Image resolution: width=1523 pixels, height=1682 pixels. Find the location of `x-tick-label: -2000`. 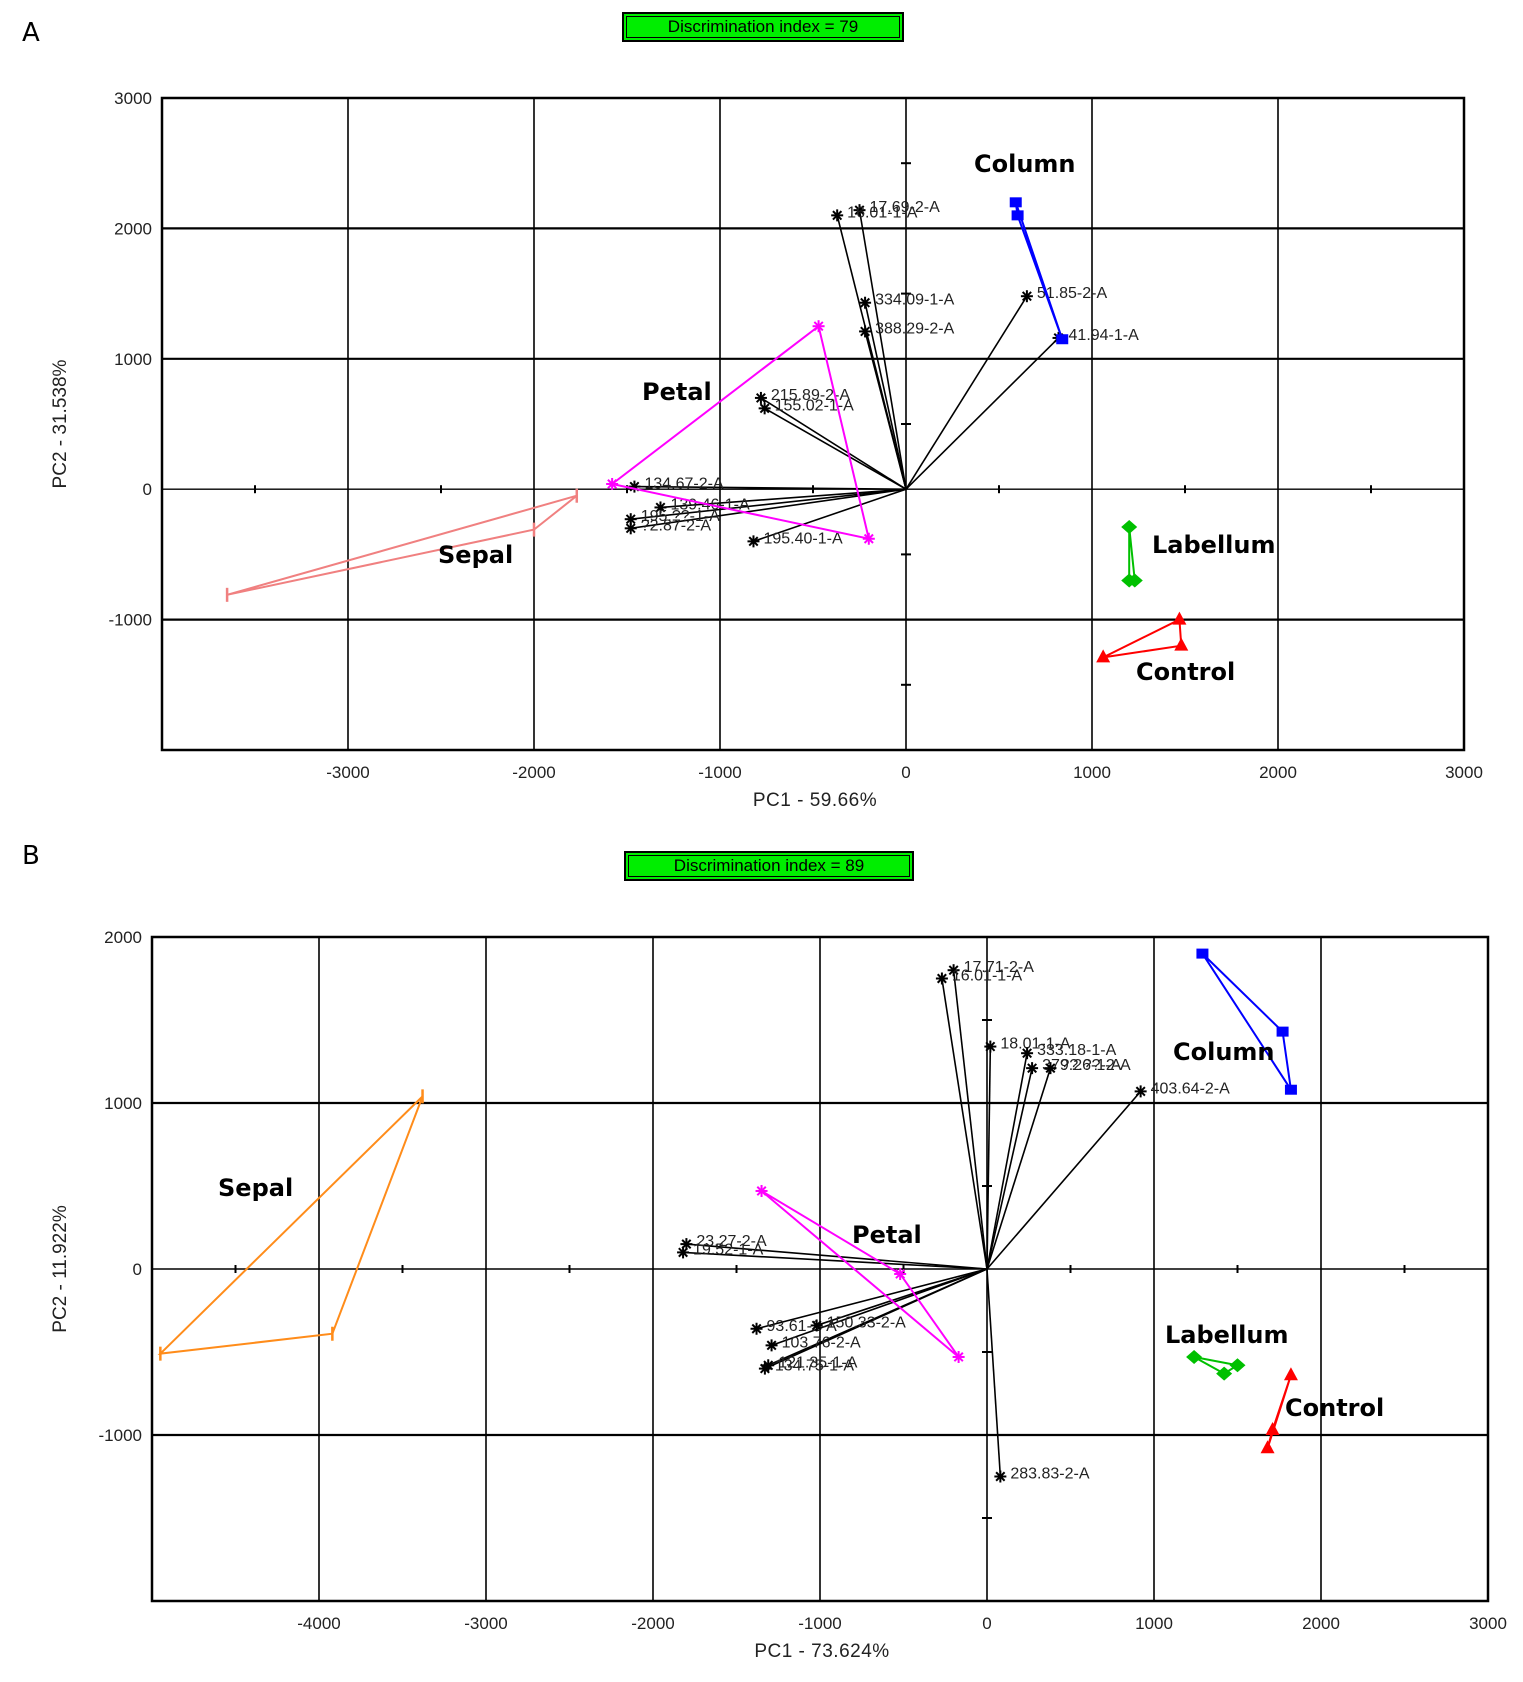

x-tick-label: -2000 is located at coordinates (533, 772).